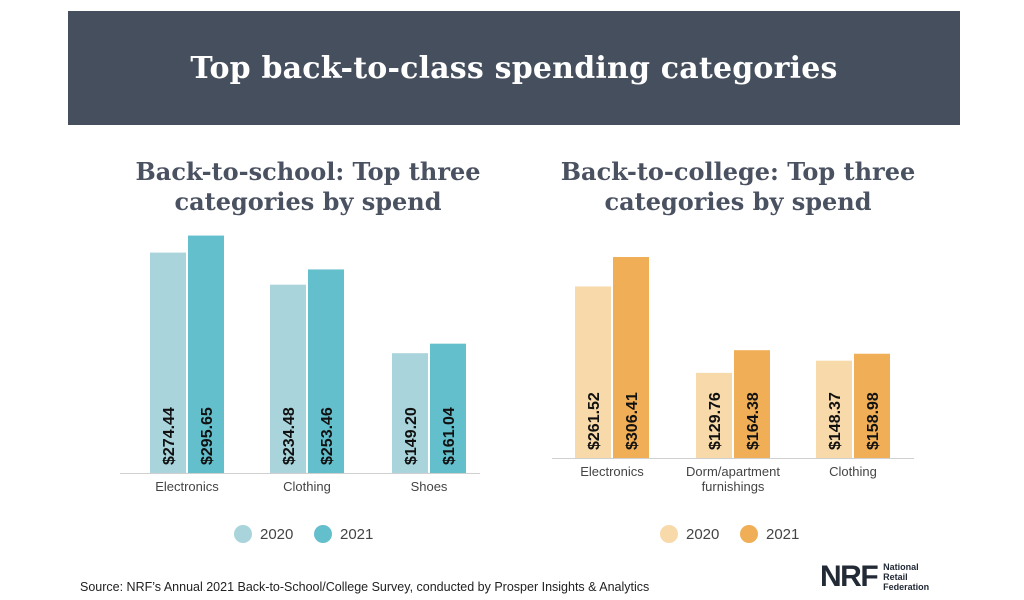 The image size is (1024, 600). I want to click on logo-mark: NRF, so click(849, 576).